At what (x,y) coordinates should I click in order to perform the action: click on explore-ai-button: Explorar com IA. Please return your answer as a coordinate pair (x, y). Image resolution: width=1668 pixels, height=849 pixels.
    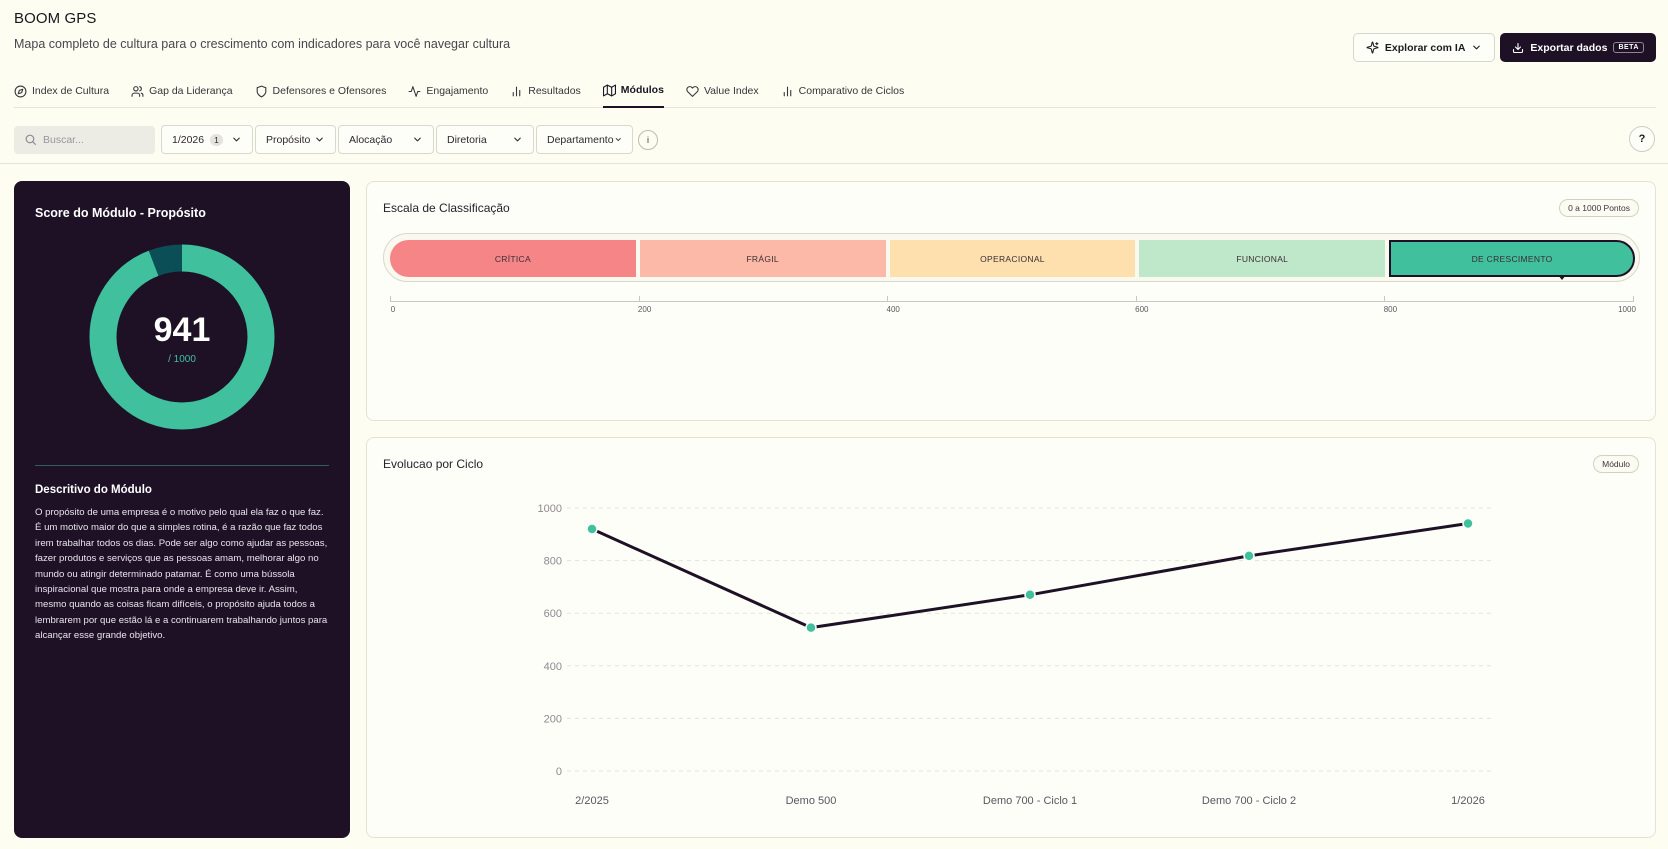
    Looking at the image, I should click on (1424, 47).